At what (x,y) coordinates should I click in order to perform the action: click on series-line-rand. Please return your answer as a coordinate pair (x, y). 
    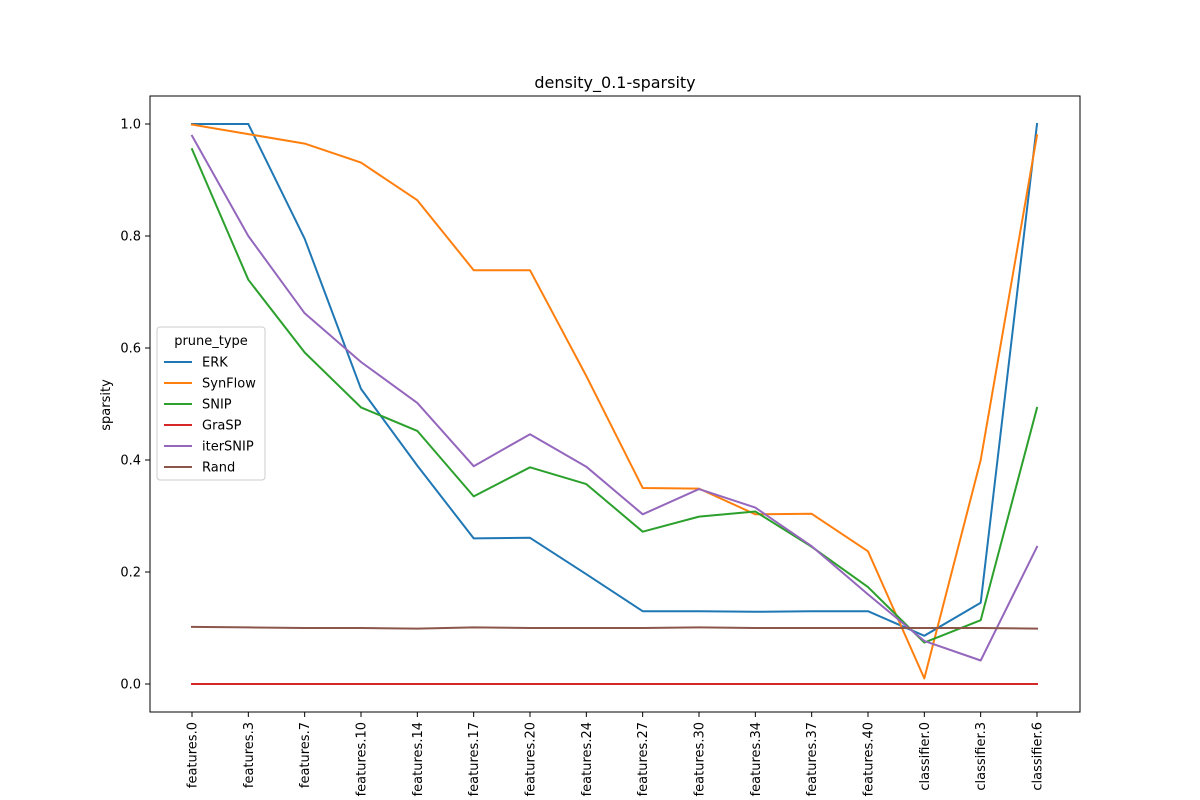
    Looking at the image, I should click on (614, 627).